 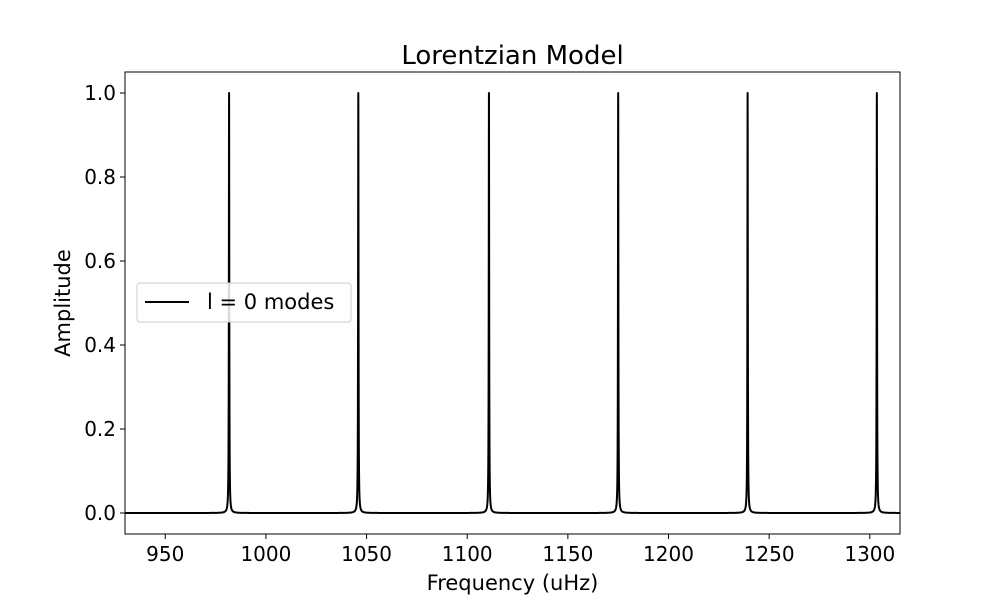 I want to click on chart-title: Lorentzian Model, so click(x=512, y=56).